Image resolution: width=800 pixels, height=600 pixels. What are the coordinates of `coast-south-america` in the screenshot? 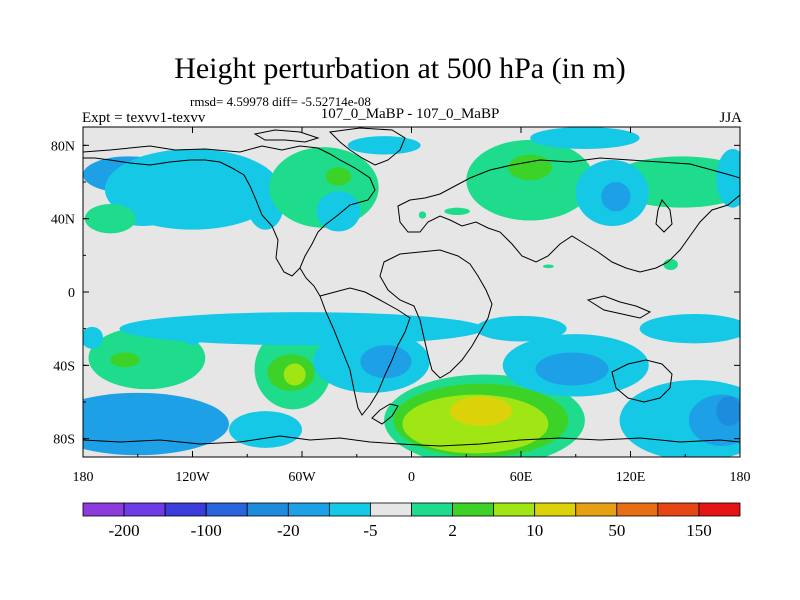 It's located at (365, 351).